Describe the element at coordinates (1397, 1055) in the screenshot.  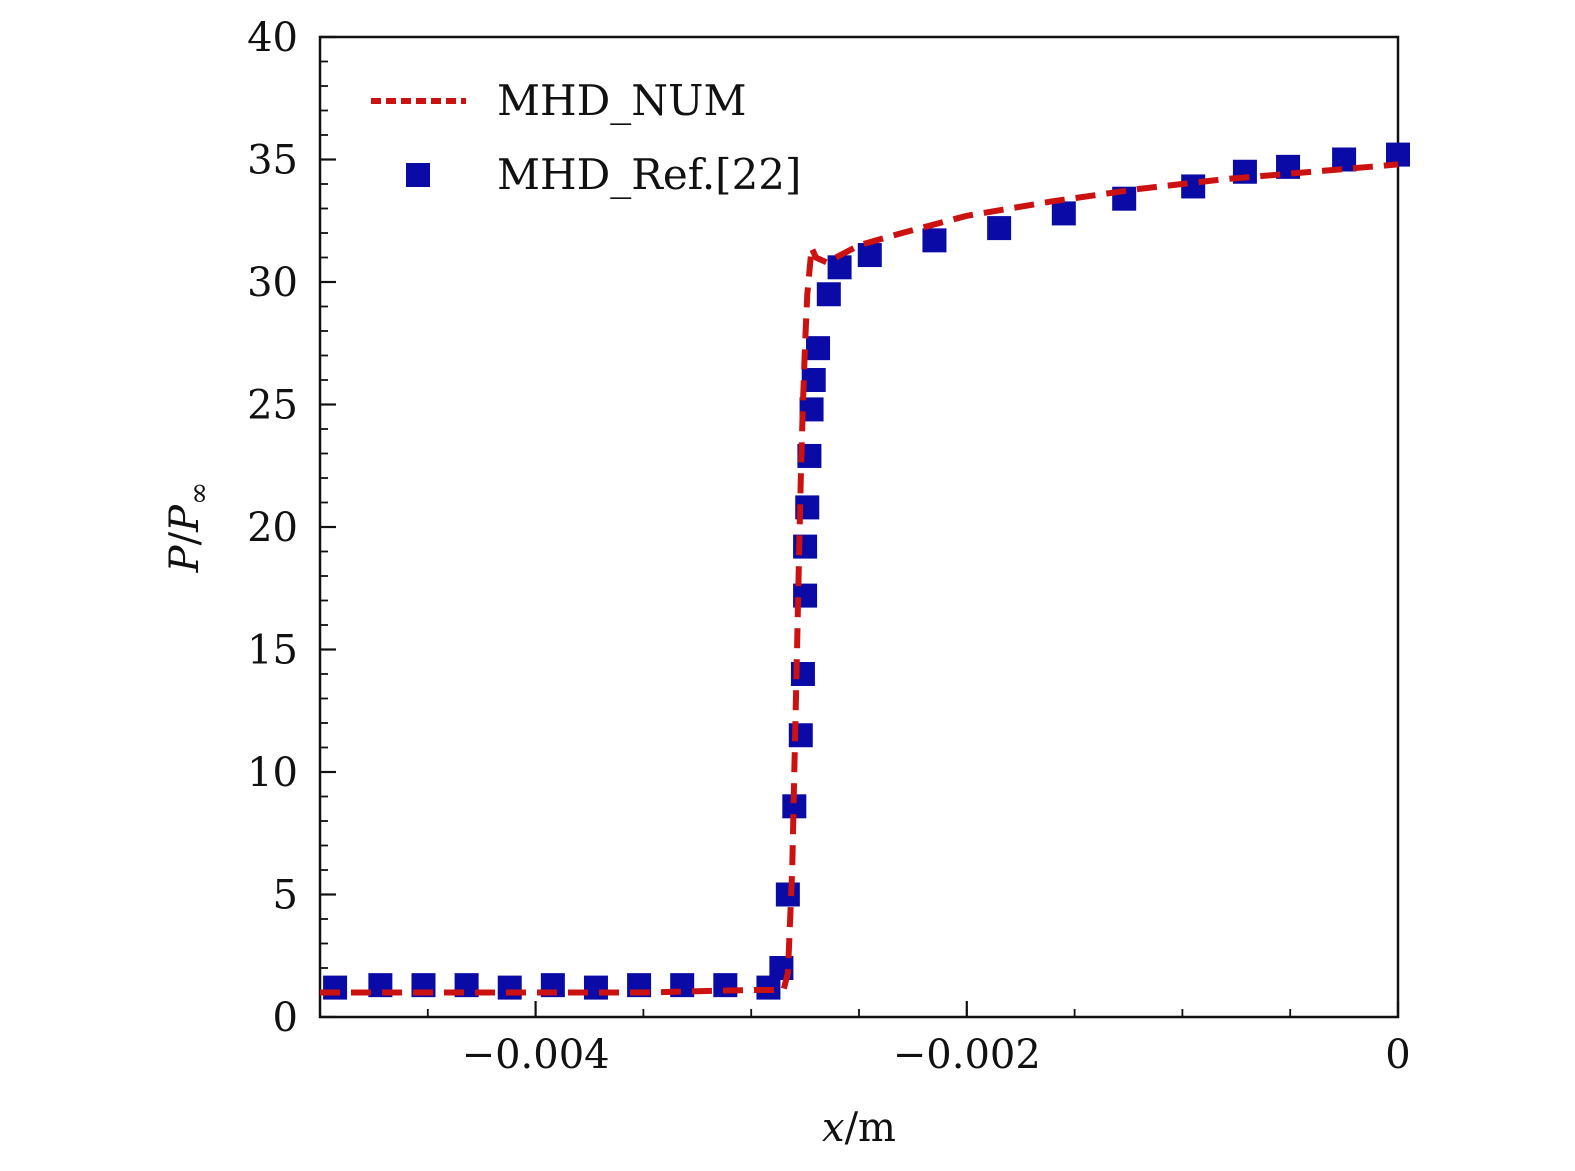
I see `x-tick-label: 0` at that location.